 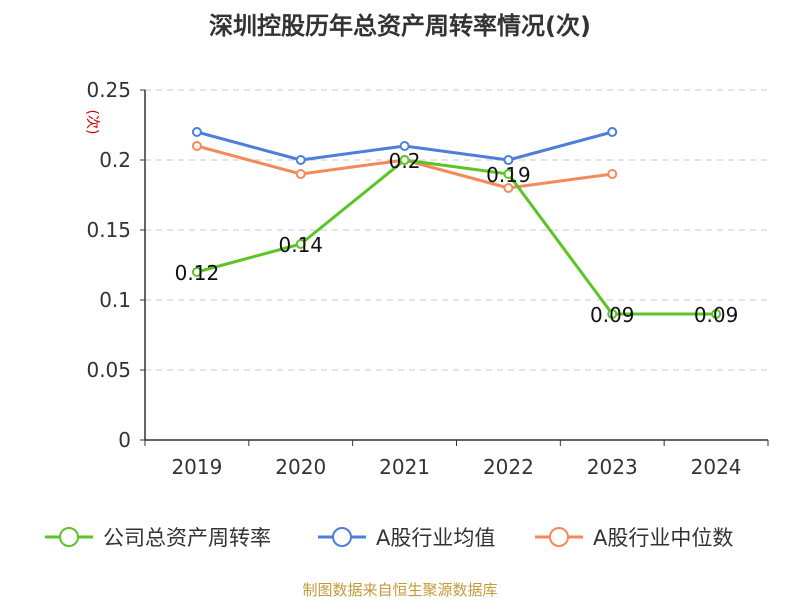 I want to click on source-note: 制图数据来自恒生聚源数据库, so click(x=400, y=590).